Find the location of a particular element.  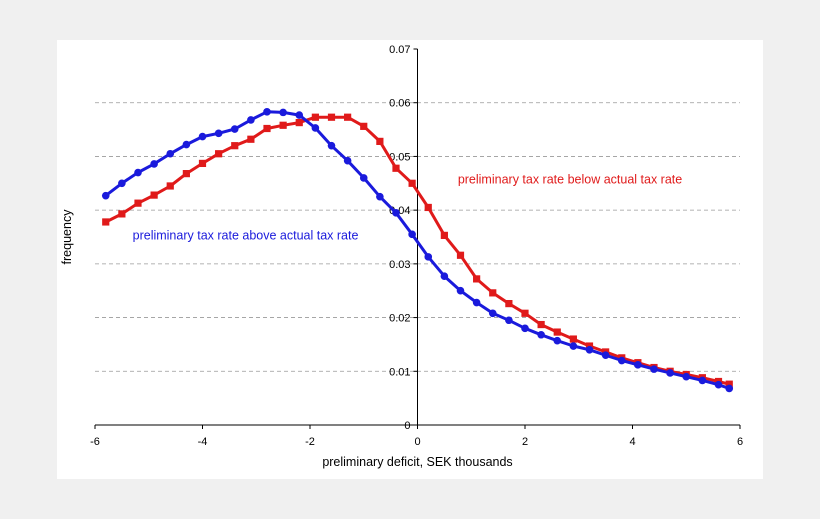

y-tick-label: 0.05 is located at coordinates (399, 157).